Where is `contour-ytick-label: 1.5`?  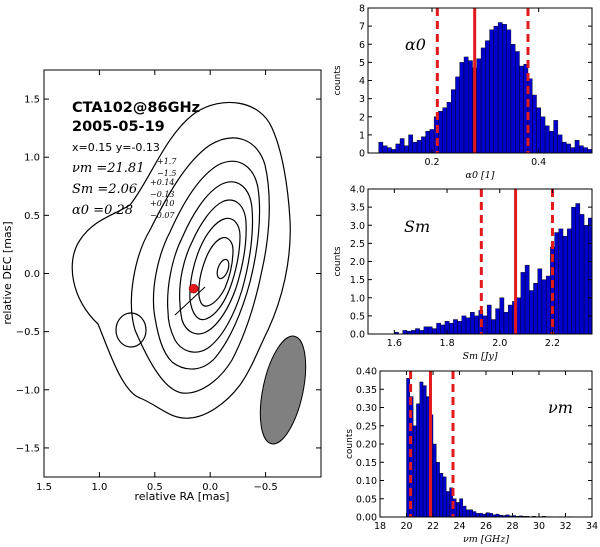 contour-ytick-label: 1.5 is located at coordinates (32, 100).